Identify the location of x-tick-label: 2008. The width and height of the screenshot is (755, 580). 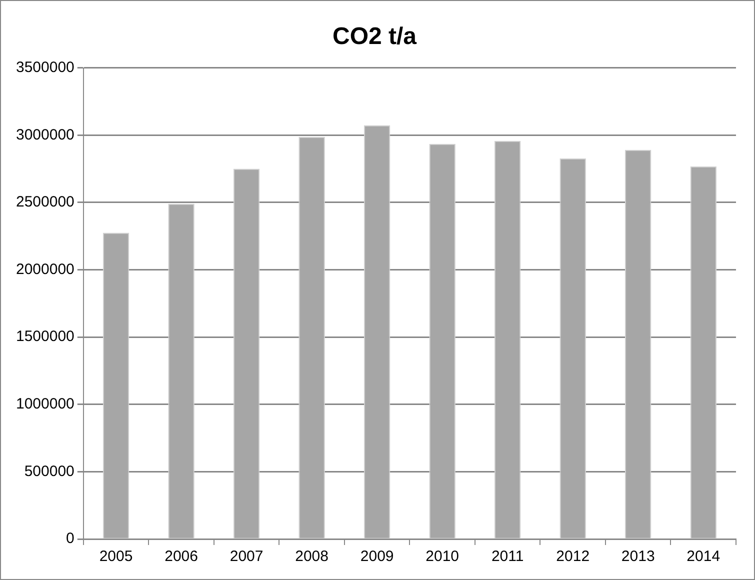
(311, 557).